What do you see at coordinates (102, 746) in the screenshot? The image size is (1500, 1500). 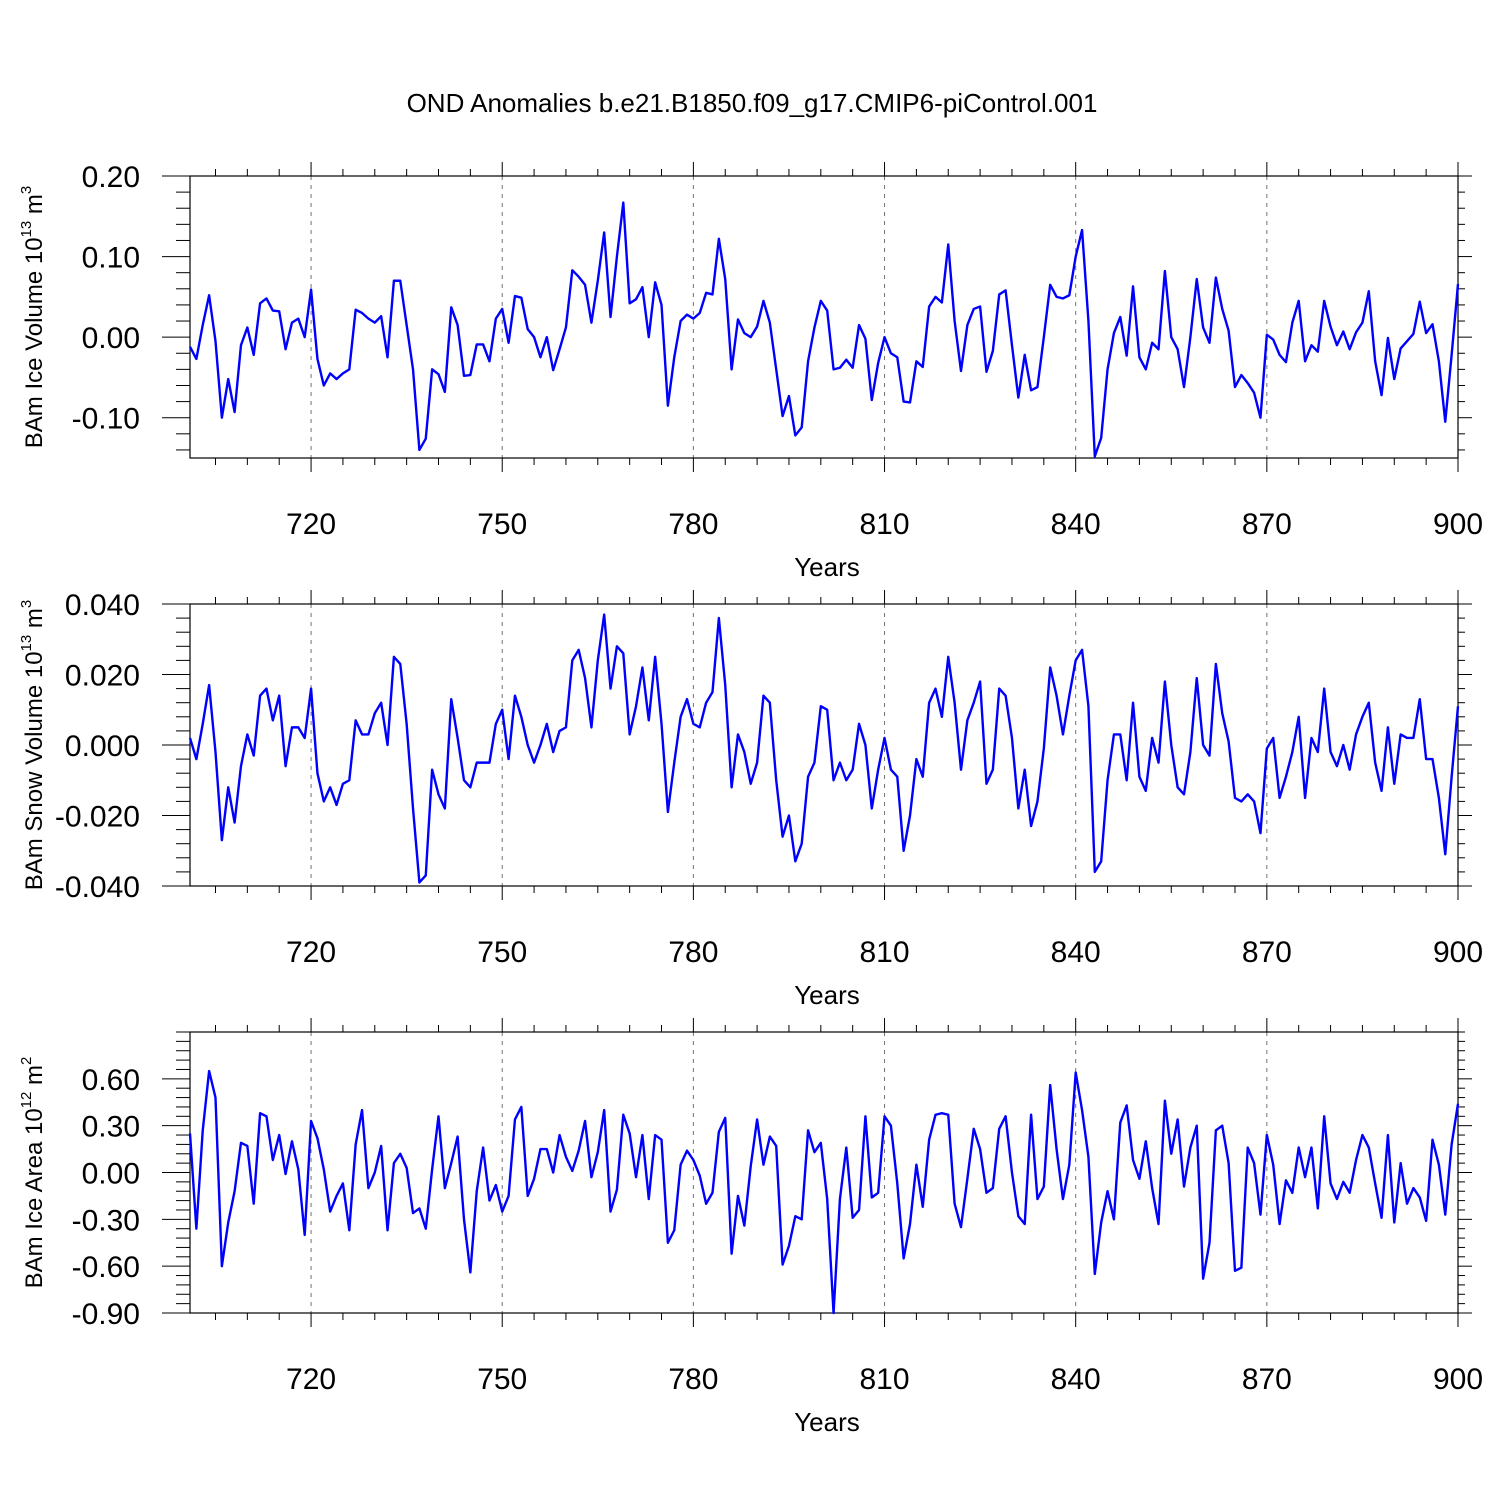 I see `y-tick-label: 0.000` at bounding box center [102, 746].